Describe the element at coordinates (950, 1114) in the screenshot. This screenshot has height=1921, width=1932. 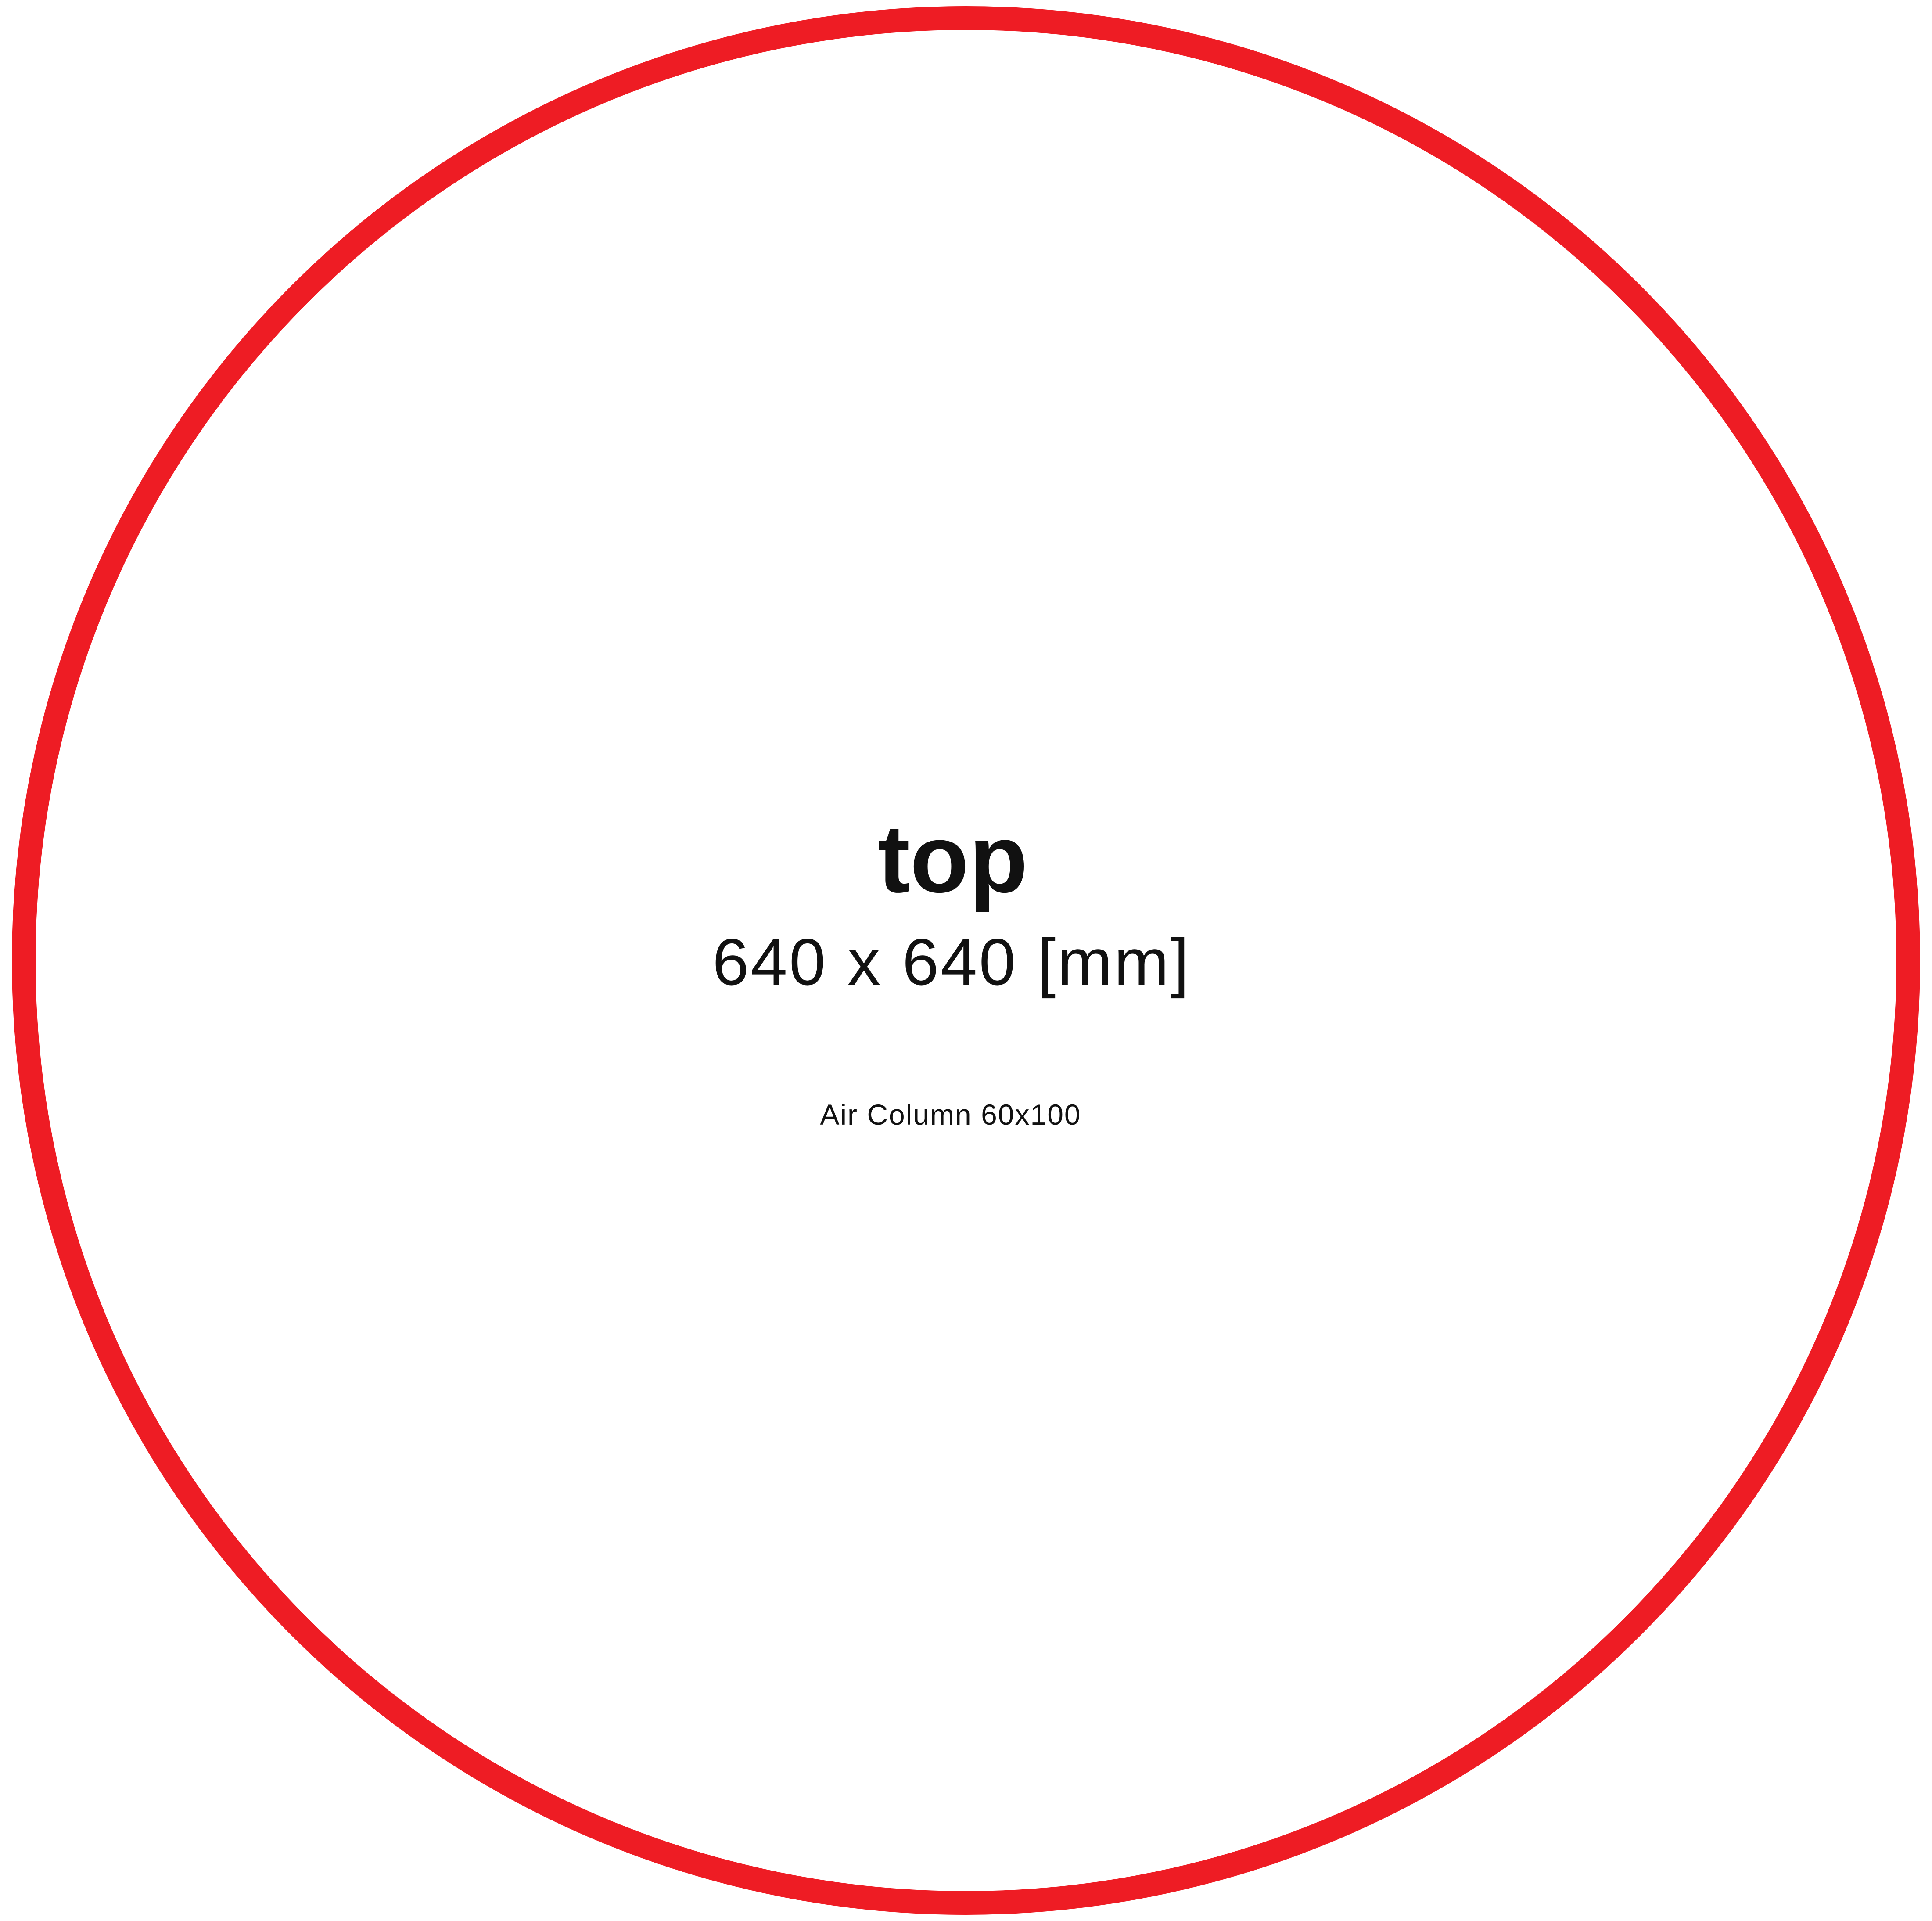
I see `product-caption: Air Column 60x100` at that location.